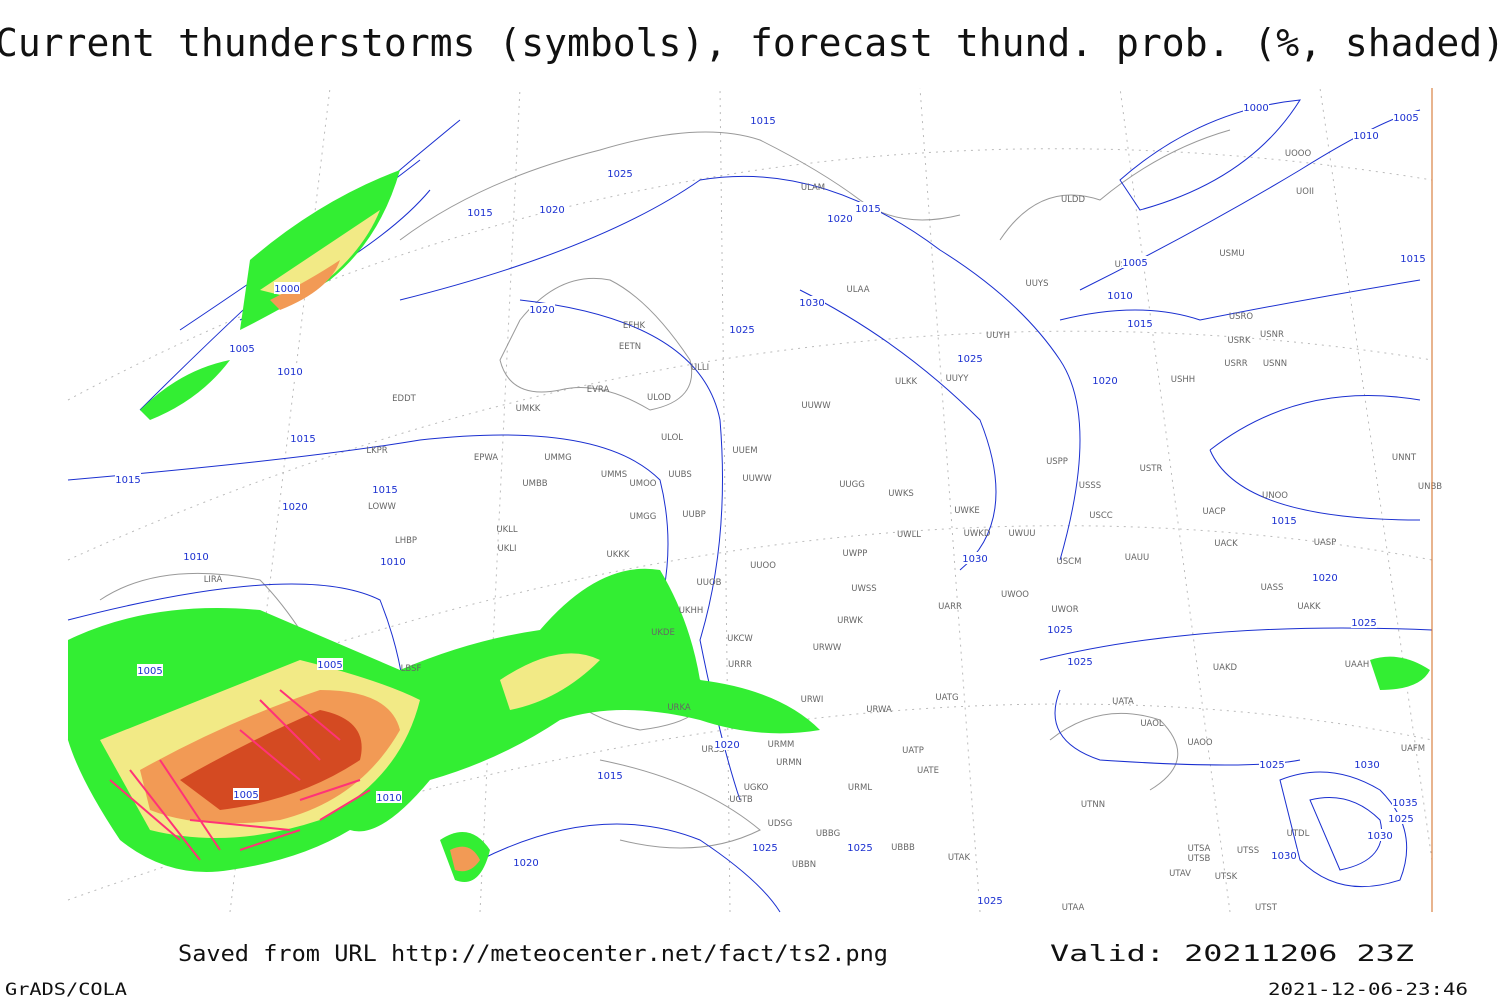  What do you see at coordinates (1123, 702) in the screenshot?
I see `station-label: UATA` at bounding box center [1123, 702].